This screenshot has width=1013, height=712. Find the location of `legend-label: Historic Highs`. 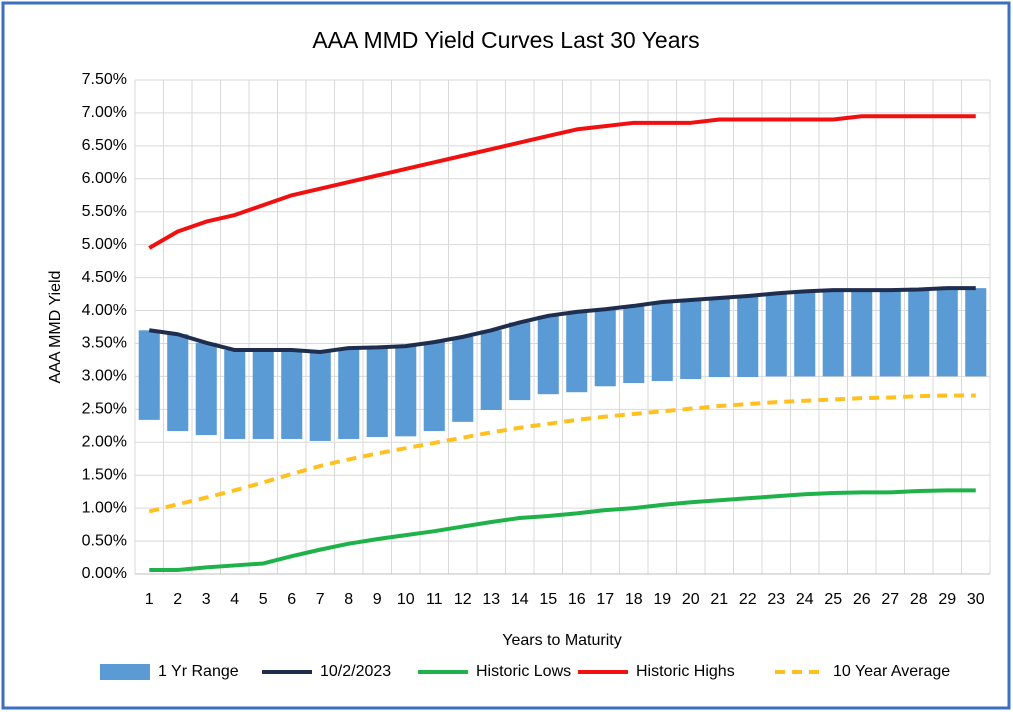

legend-label: Historic Highs is located at coordinates (685, 671).